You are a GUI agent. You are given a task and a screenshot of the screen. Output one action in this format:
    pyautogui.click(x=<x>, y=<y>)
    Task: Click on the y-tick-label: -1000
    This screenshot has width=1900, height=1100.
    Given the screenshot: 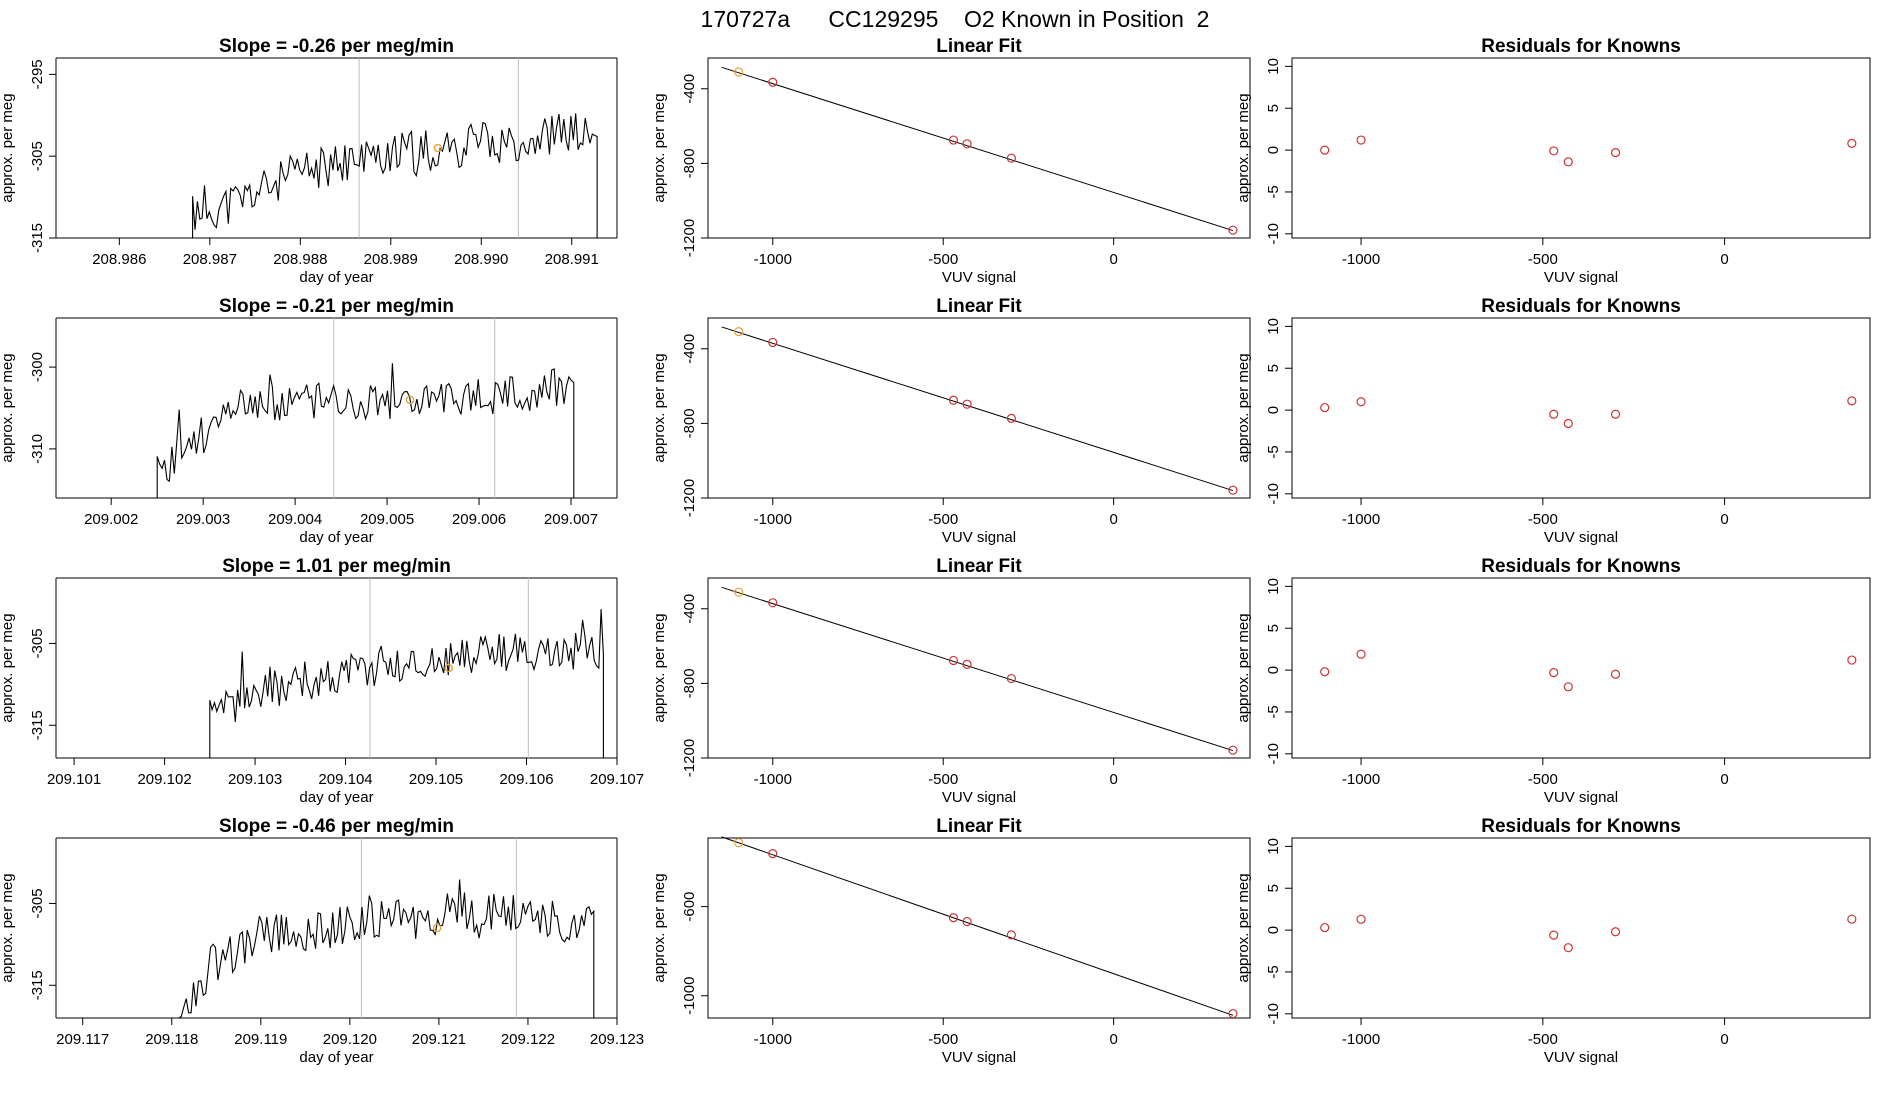 What is the action you would take?
    pyautogui.click(x=689, y=996)
    